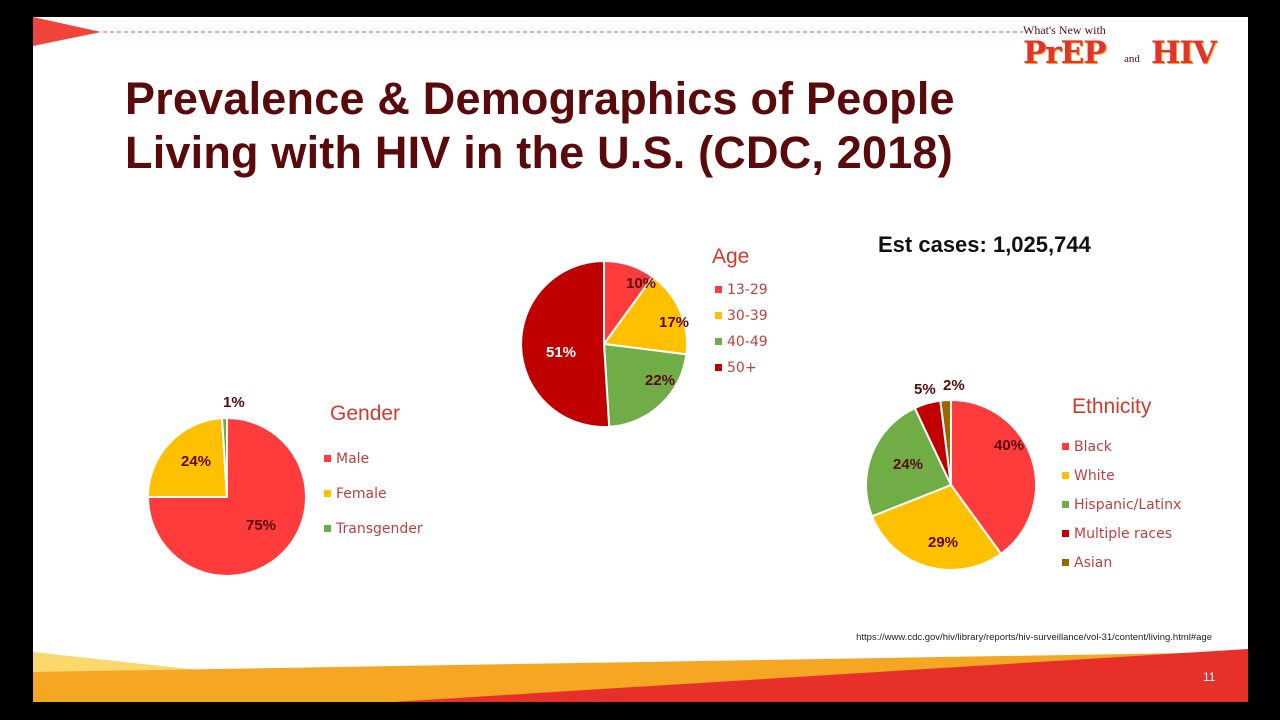 The image size is (1280, 720). I want to click on ethnicity-legend-label-black: Black, so click(1093, 447).